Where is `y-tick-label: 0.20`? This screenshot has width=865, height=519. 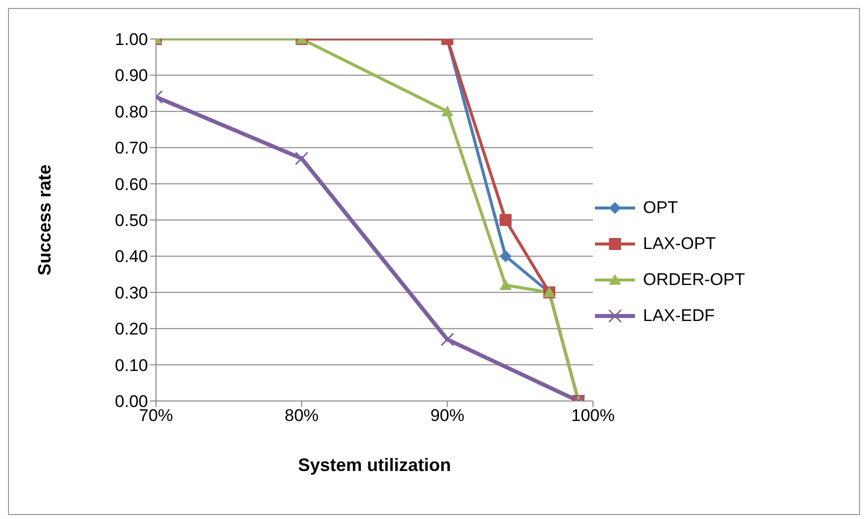 y-tick-label: 0.20 is located at coordinates (131, 329).